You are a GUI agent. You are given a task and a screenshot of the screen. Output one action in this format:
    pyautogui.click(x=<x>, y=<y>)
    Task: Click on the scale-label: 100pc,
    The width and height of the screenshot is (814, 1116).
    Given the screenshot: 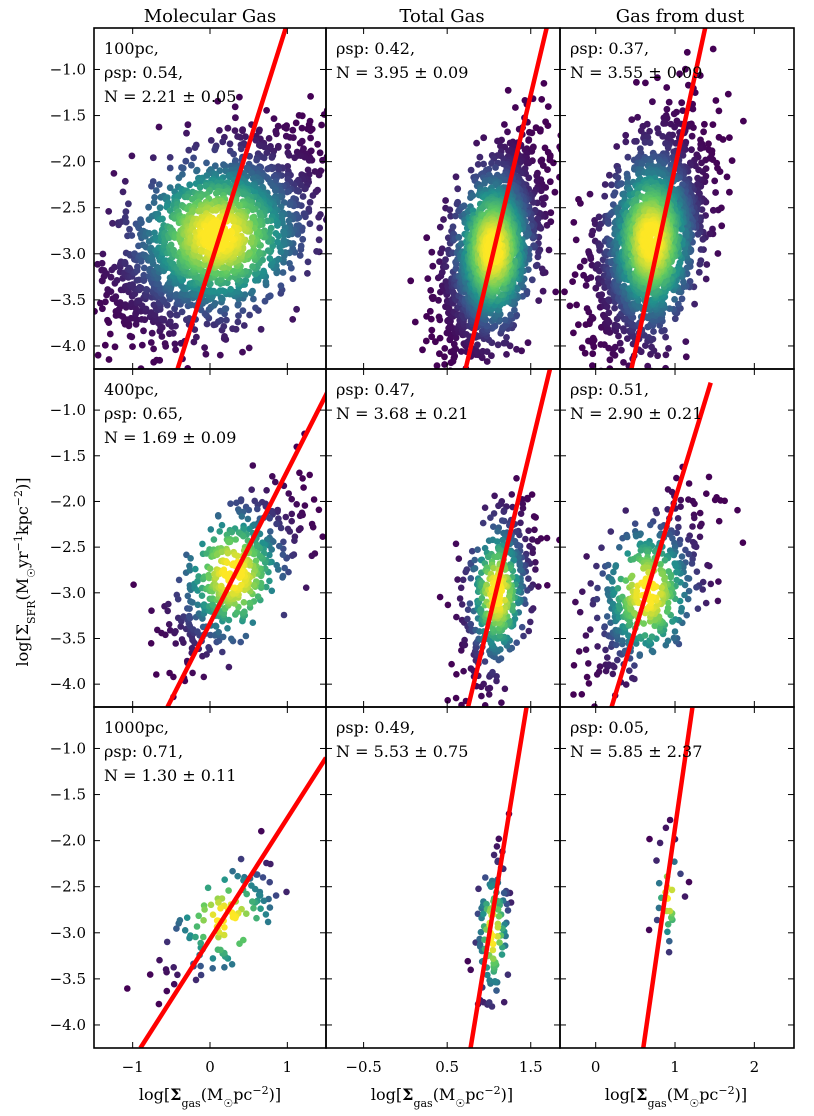 What is the action you would take?
    pyautogui.click(x=131, y=48)
    